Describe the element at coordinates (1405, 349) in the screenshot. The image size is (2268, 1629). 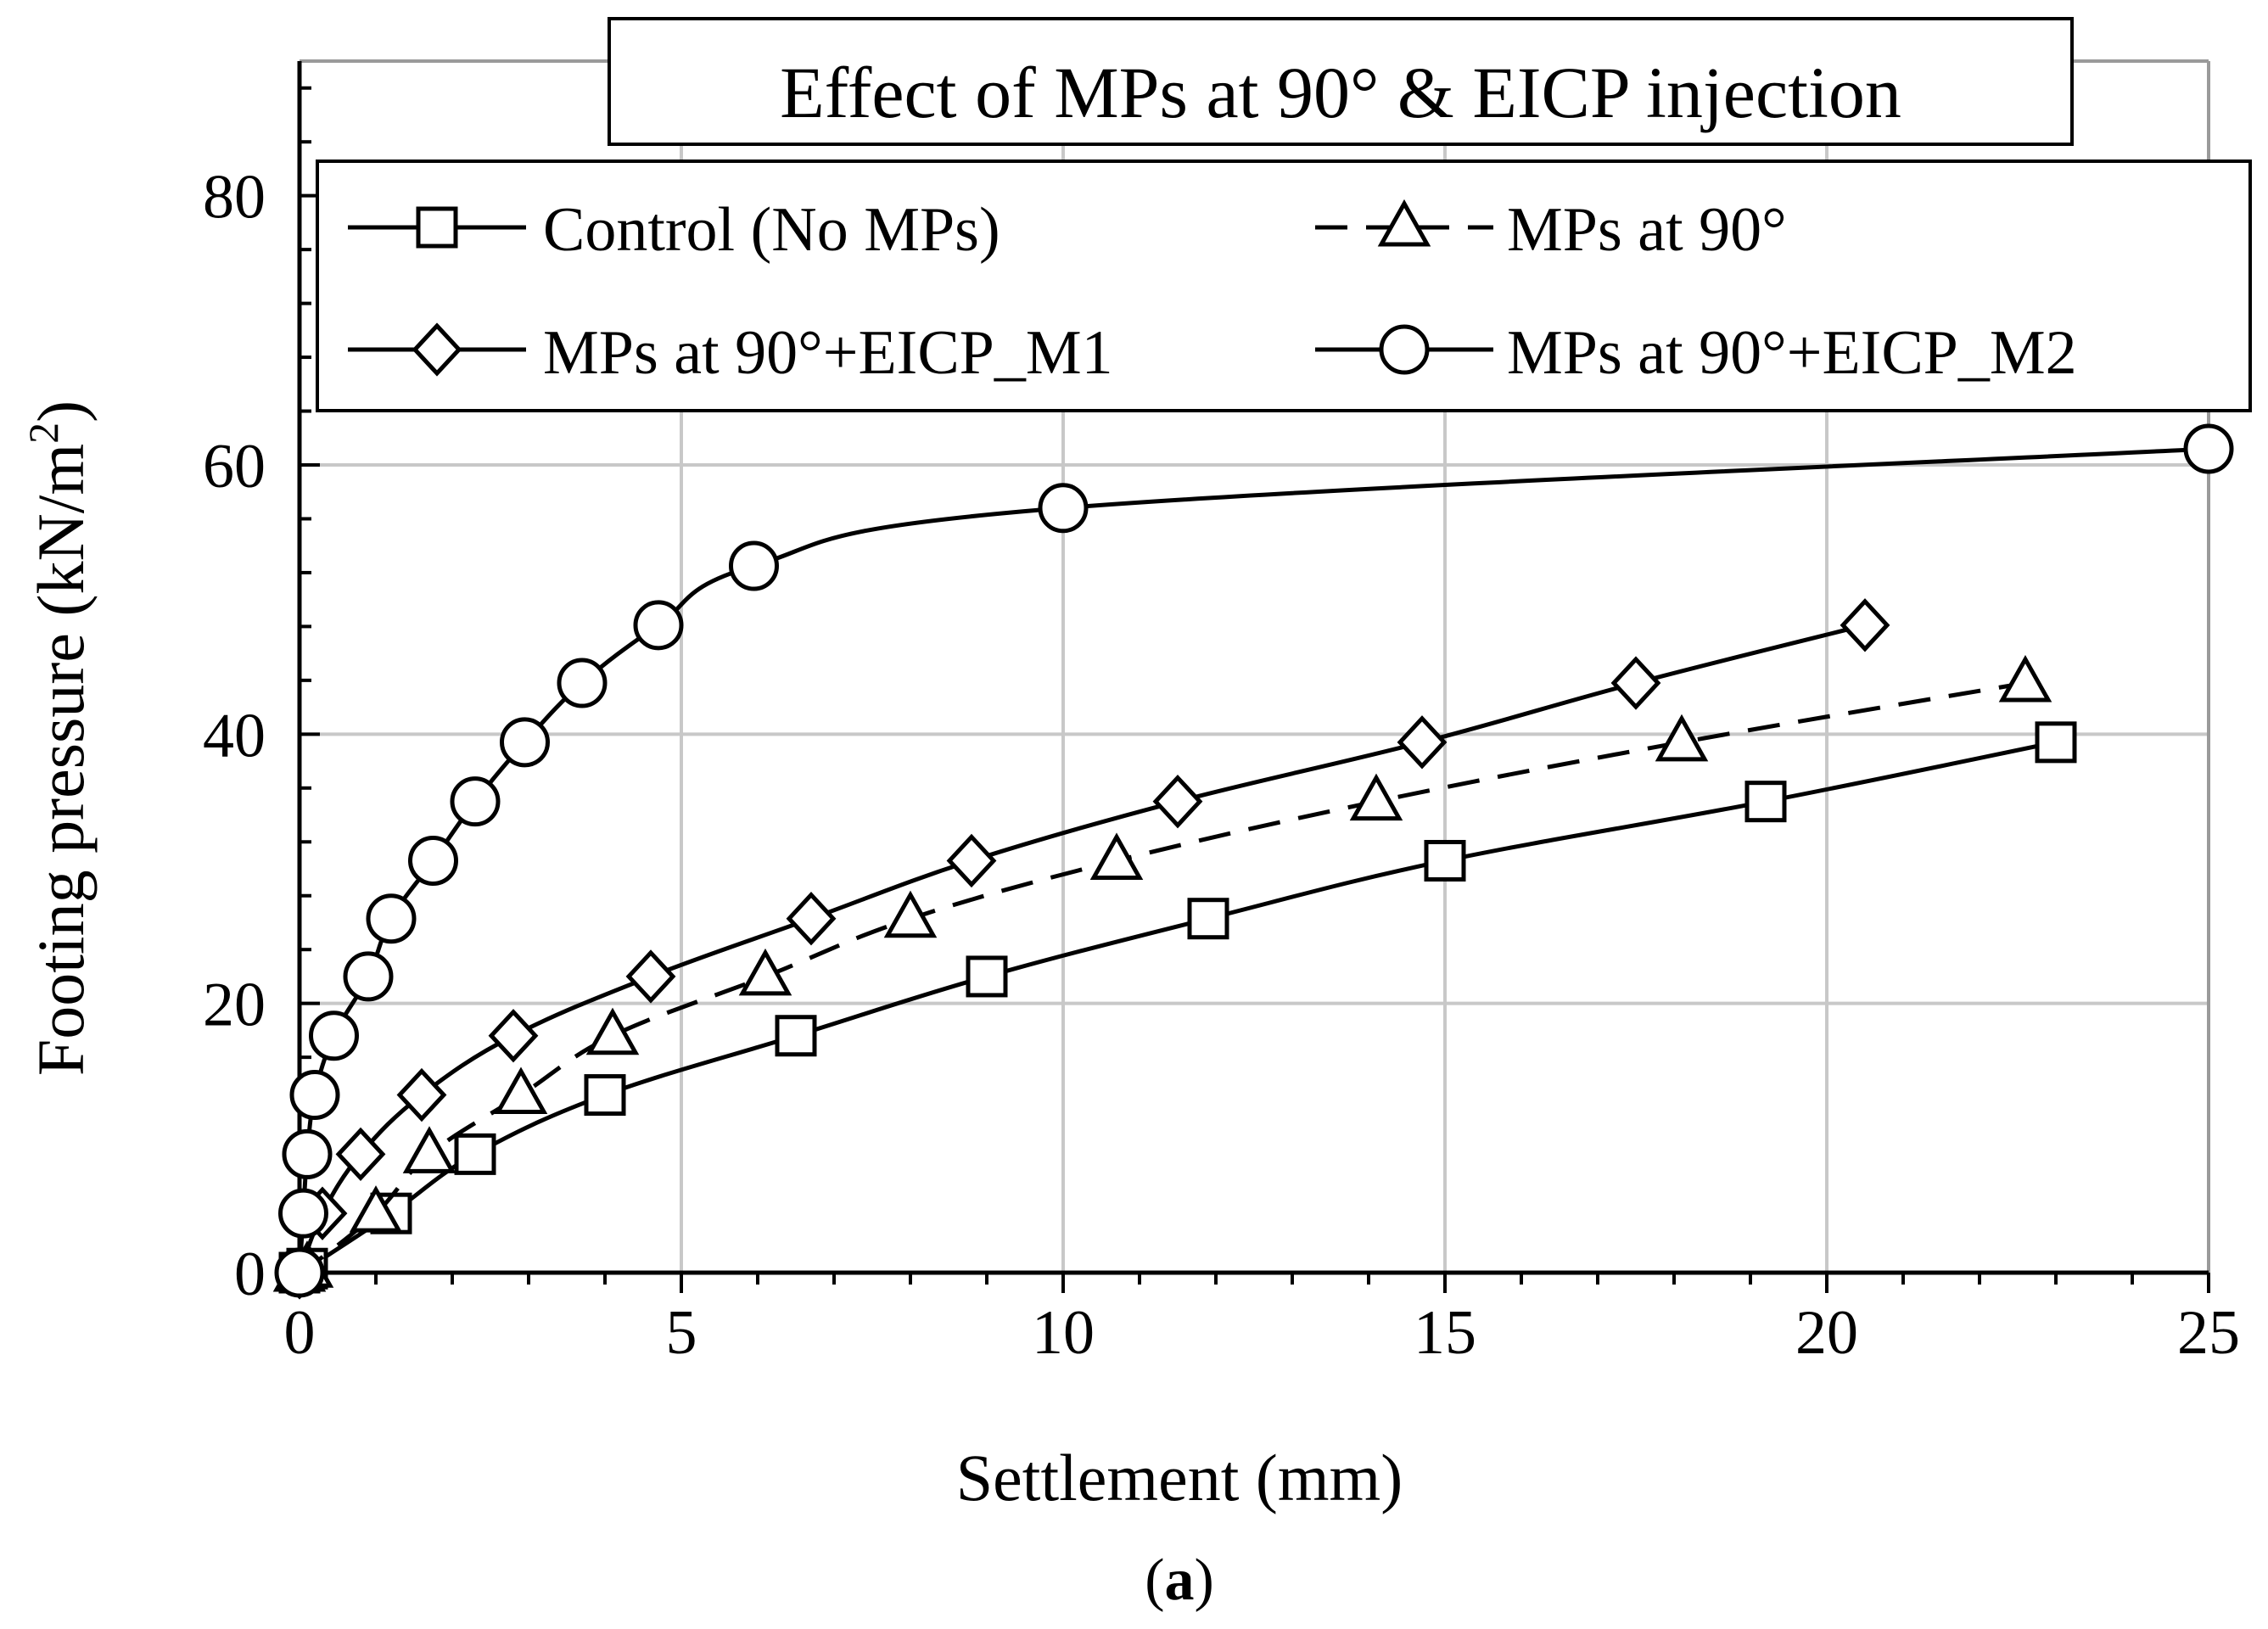
I see `legend-marker-circle` at that location.